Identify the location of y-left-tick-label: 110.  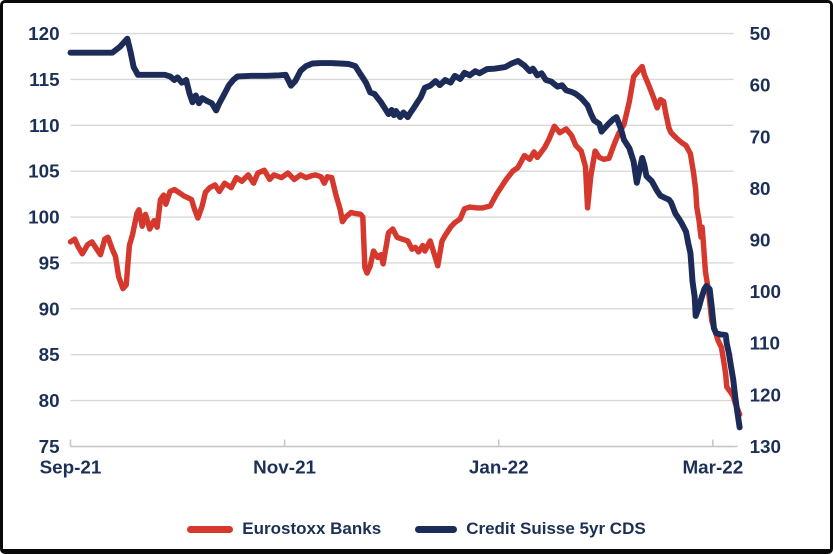
(44, 125).